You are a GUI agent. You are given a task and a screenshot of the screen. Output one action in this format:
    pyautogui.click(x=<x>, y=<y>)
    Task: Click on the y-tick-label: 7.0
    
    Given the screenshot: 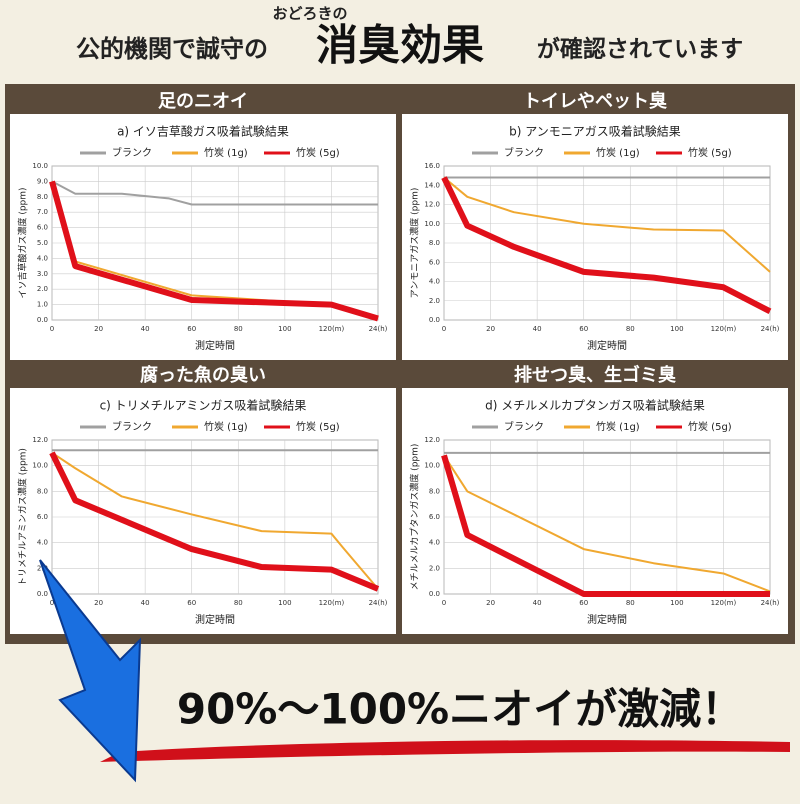 What is the action you would take?
    pyautogui.click(x=42, y=212)
    